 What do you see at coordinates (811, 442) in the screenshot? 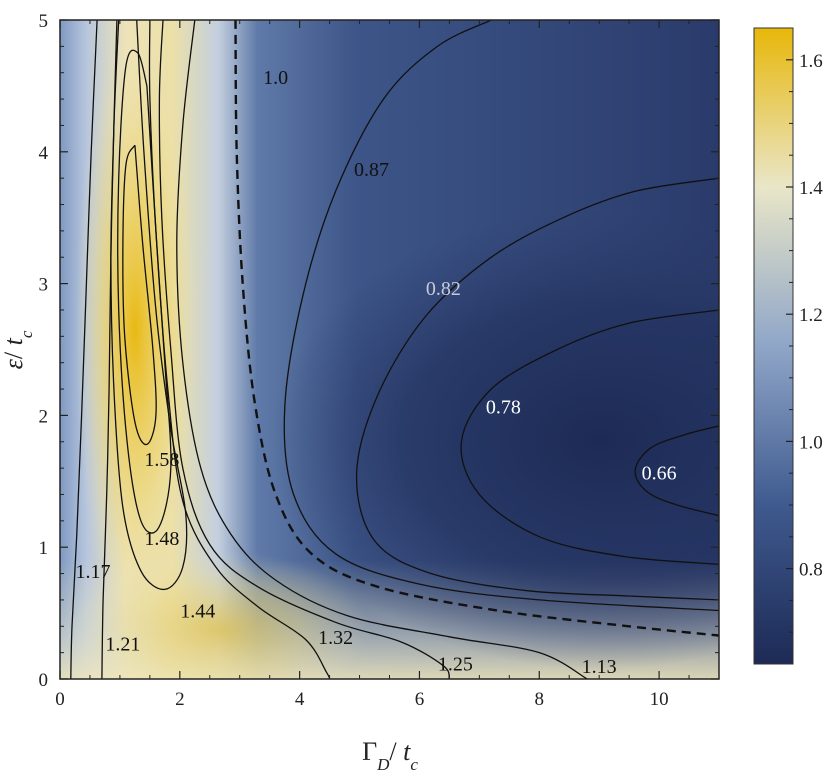
I see `colorbar-tick-label: 1.0` at bounding box center [811, 442].